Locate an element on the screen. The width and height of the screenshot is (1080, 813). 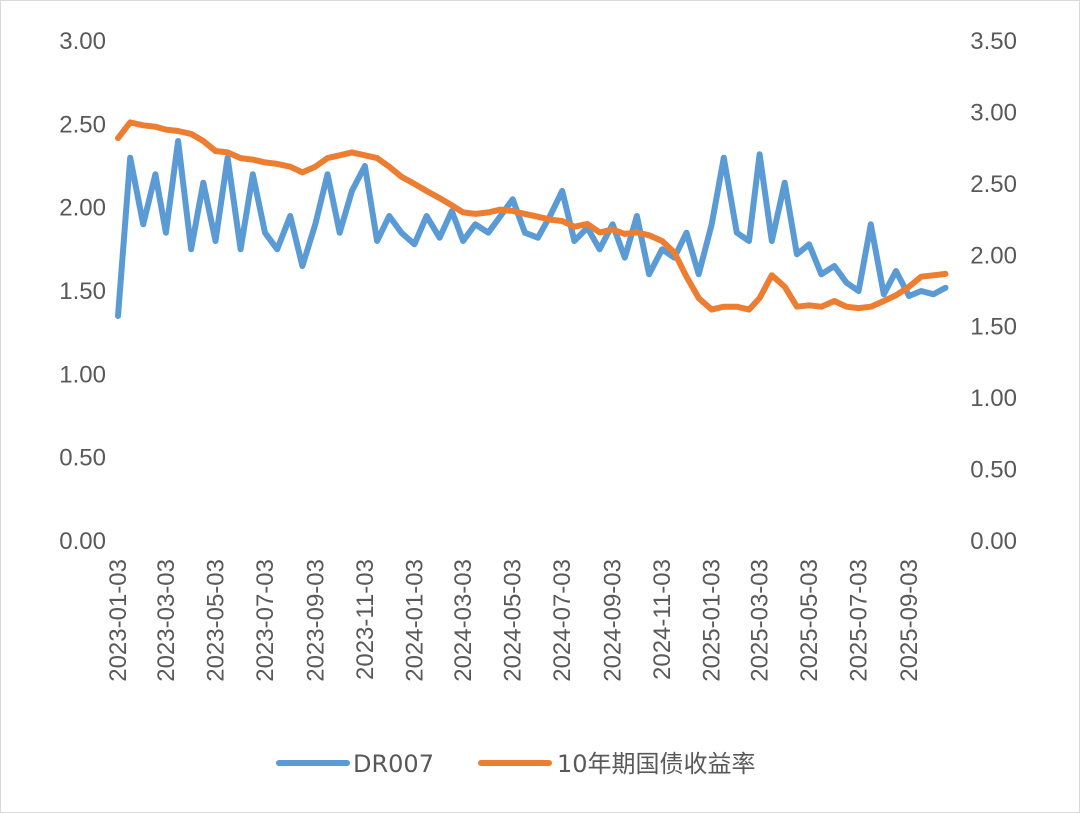
right-y-tick-label: 0.00 is located at coordinates (993, 541).